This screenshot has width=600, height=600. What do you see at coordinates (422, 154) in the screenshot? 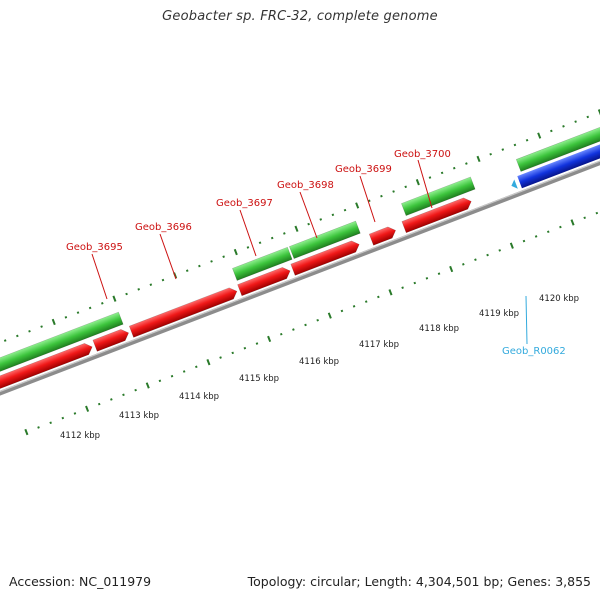
I see `geob-3700-label: Geob_3700` at bounding box center [422, 154].